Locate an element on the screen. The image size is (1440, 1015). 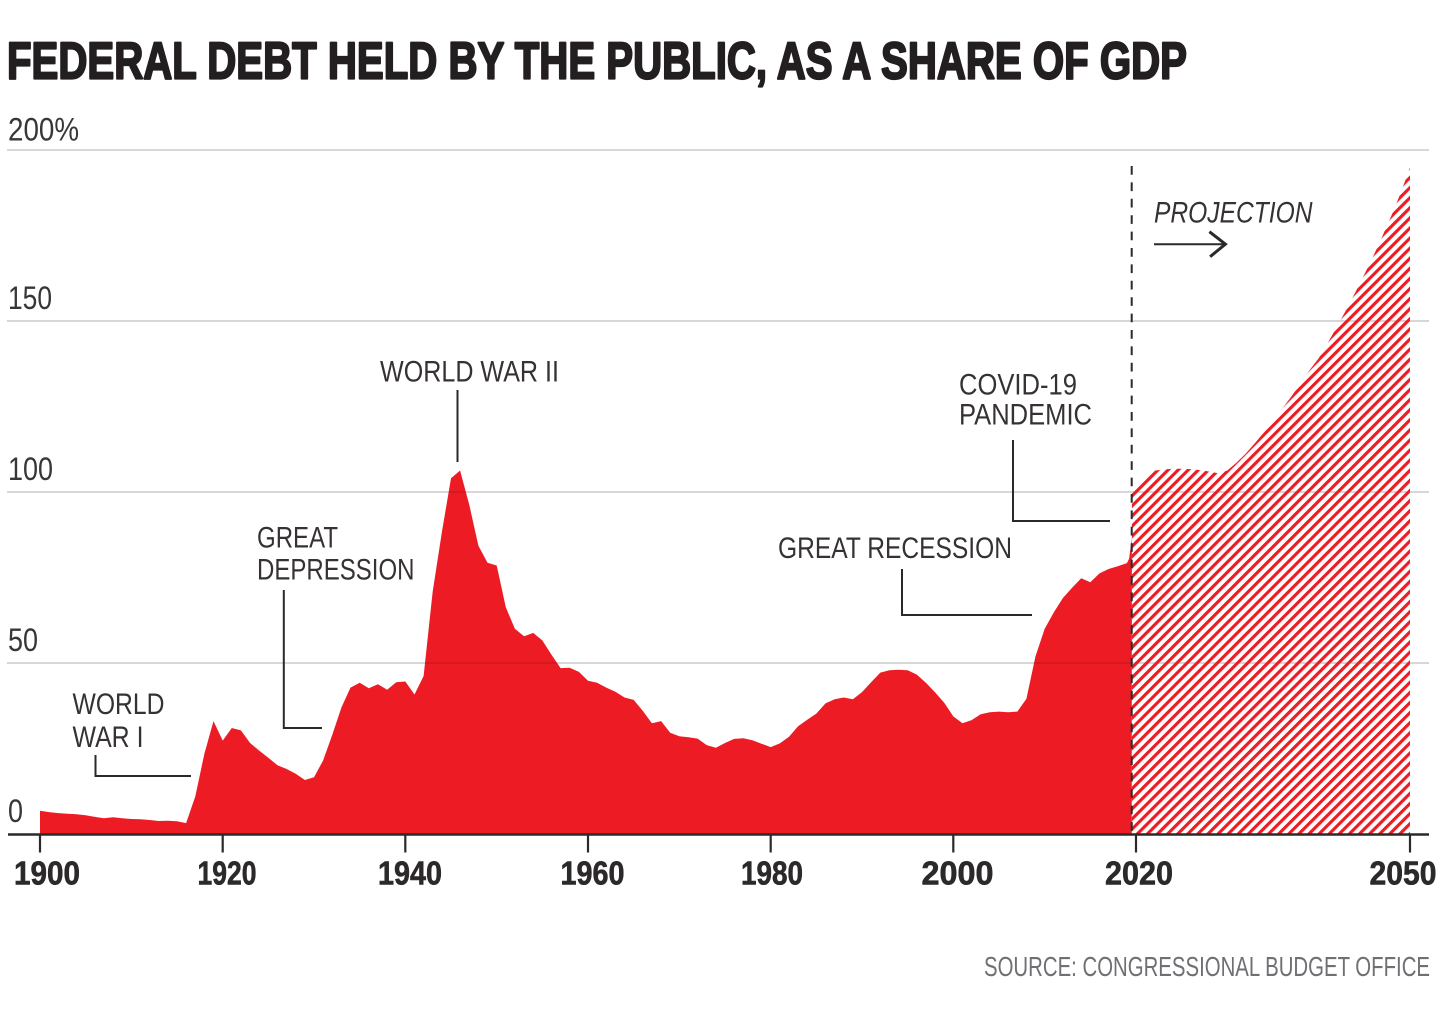
svg-text: 1940 is located at coordinates (410, 873).